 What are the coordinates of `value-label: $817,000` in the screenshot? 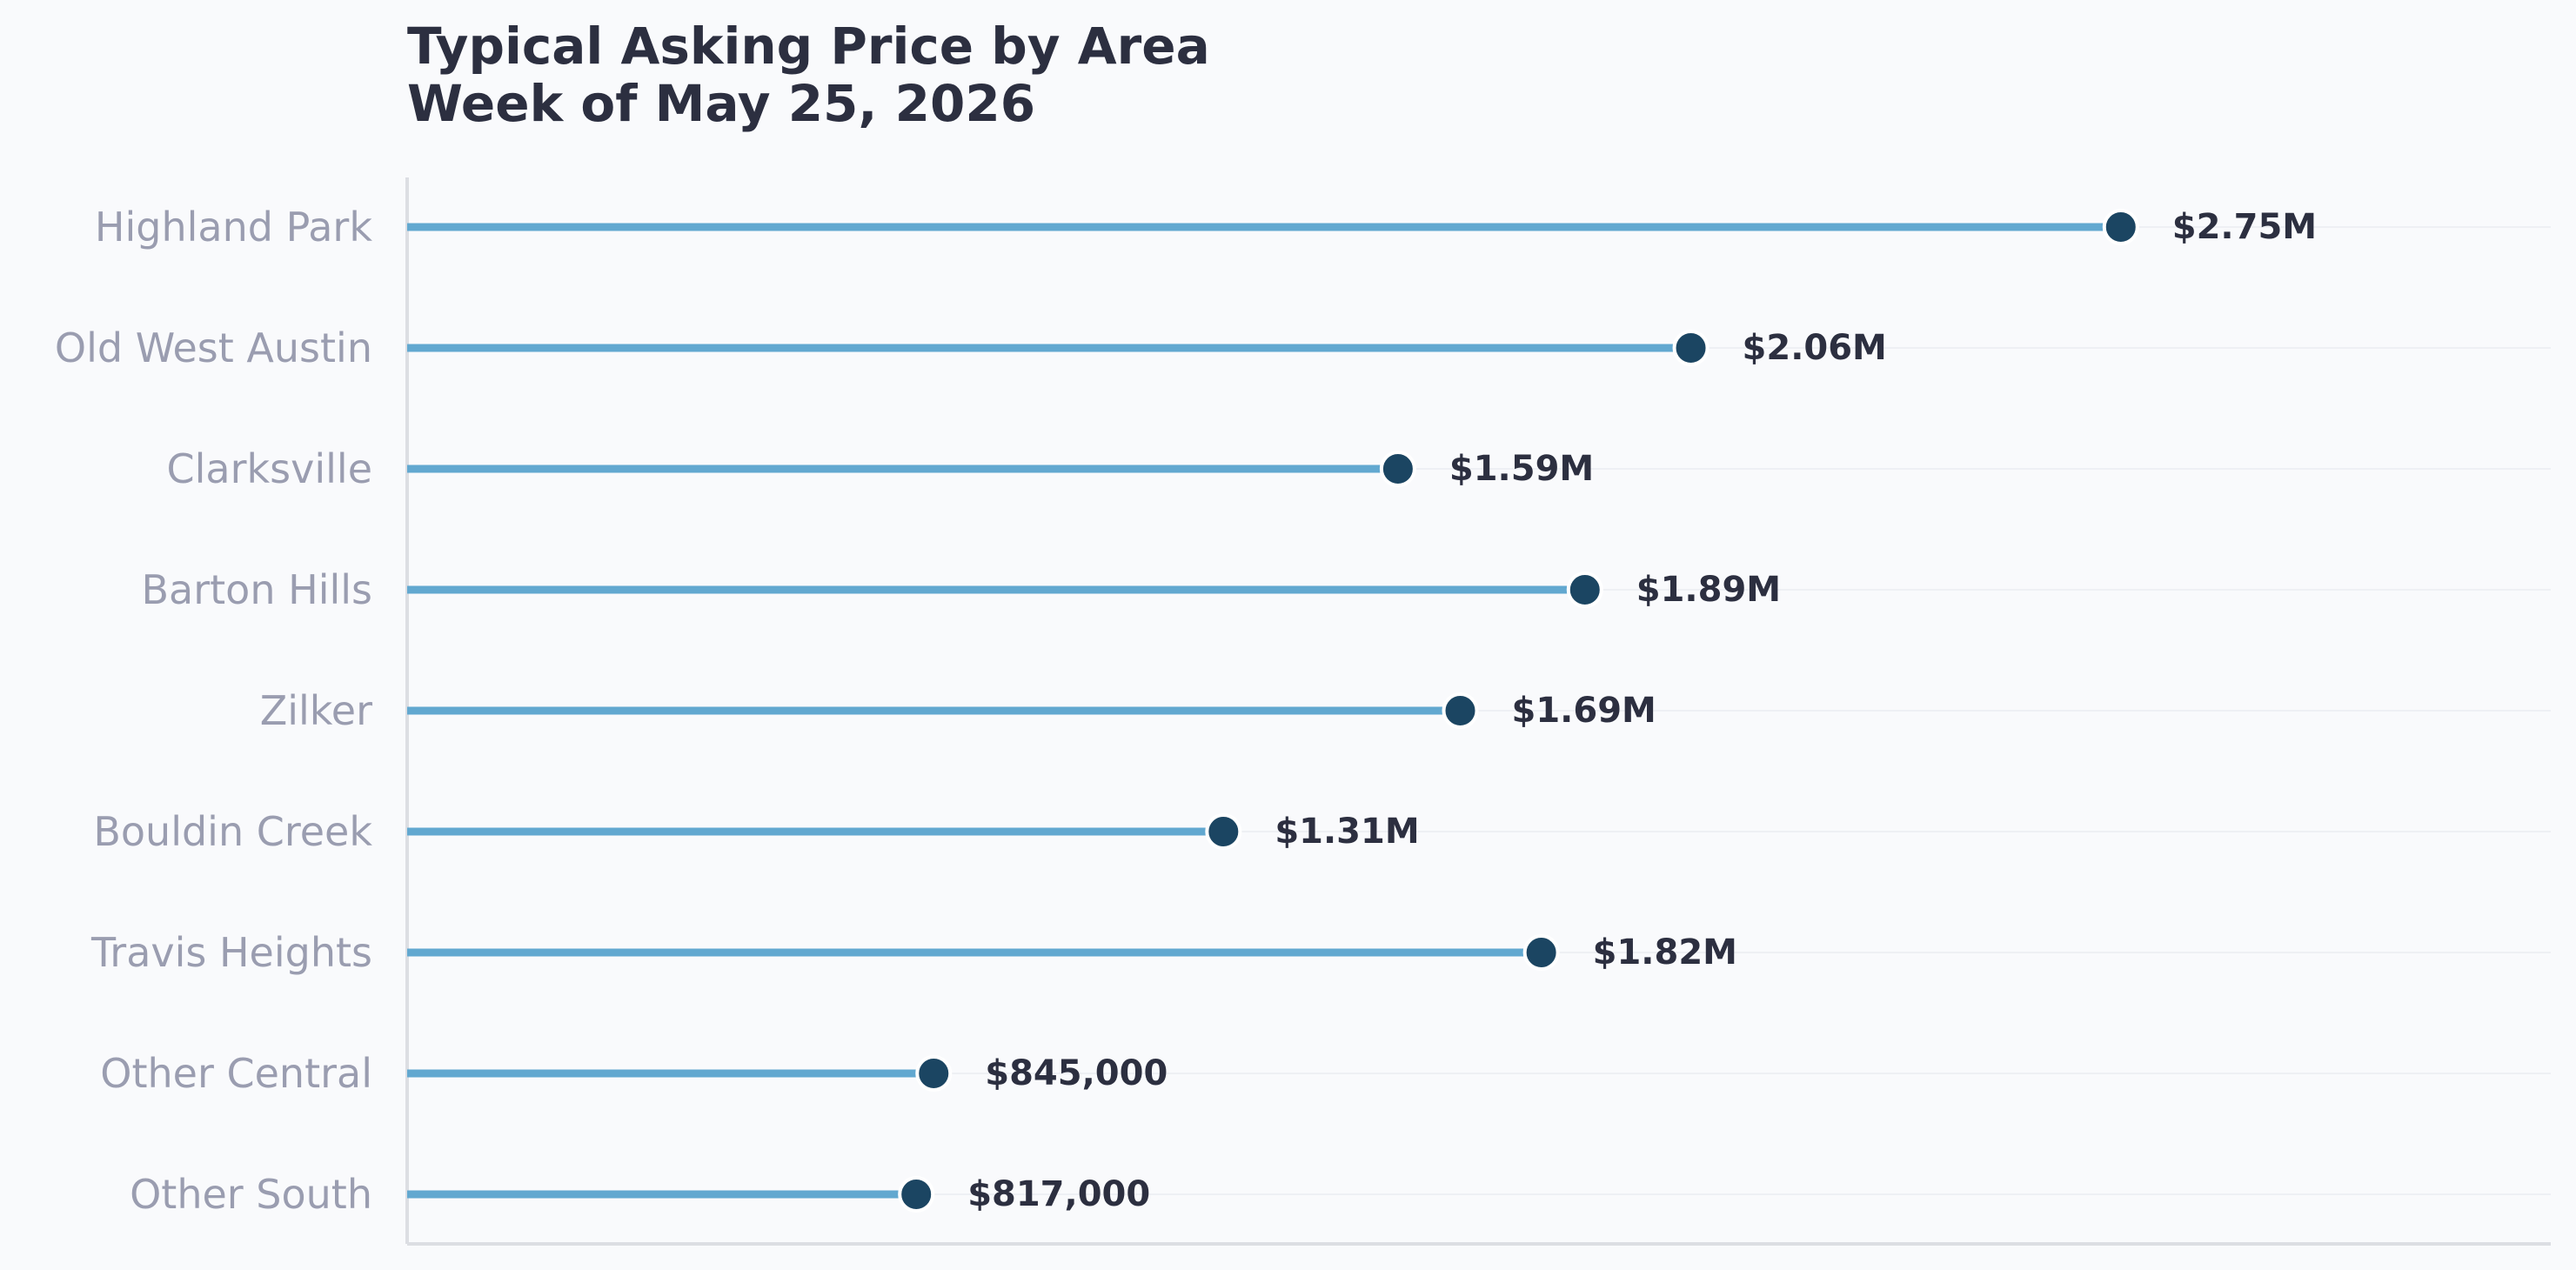 It's located at (1058, 1194).